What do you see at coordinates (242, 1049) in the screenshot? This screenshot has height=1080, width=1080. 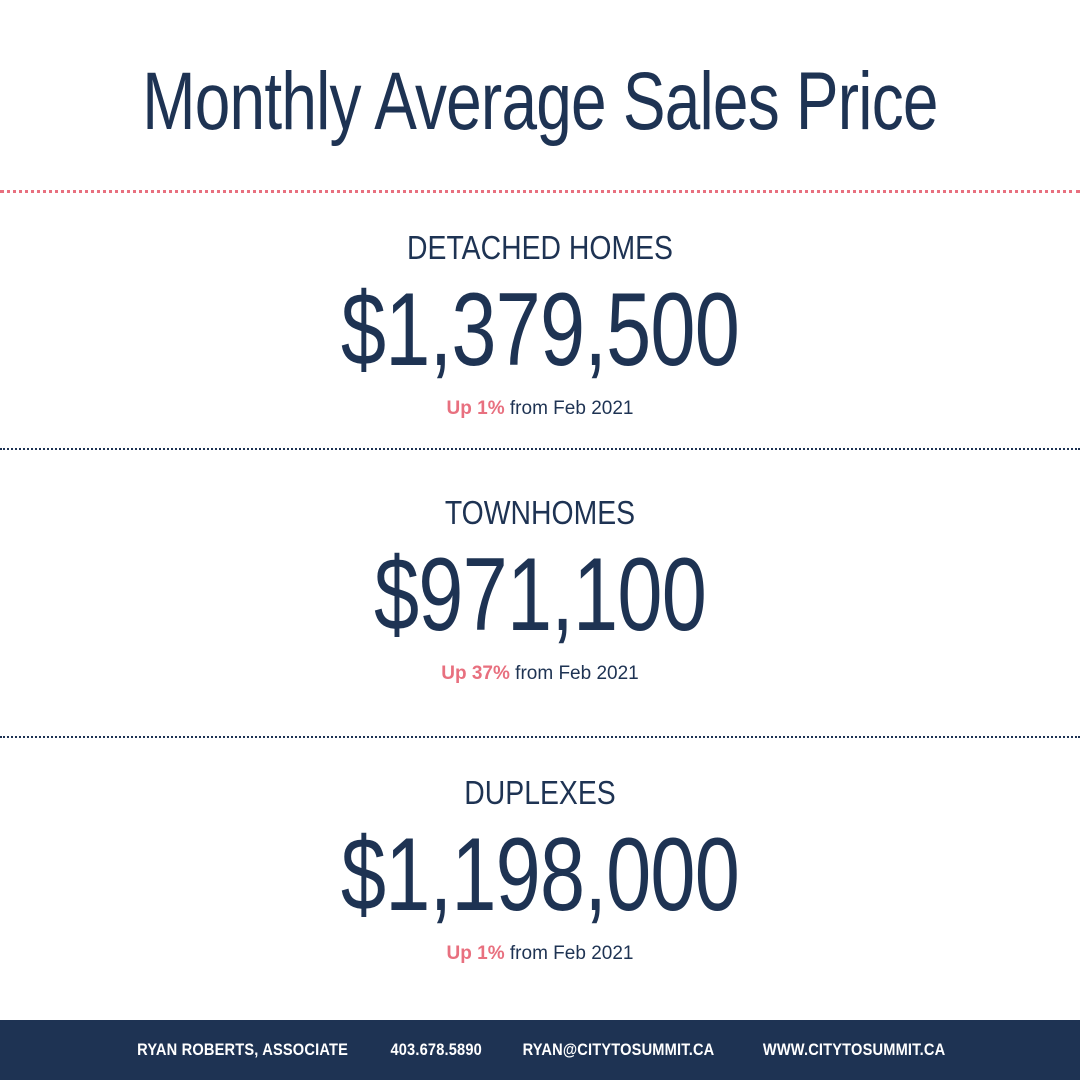 I see `agent-name: RYAN ROBERTS, ASSOCIATE` at bounding box center [242, 1049].